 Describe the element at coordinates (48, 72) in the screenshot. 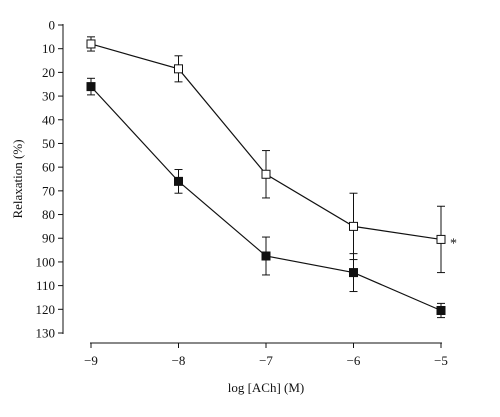

I see `y-tick-label: 20` at that location.